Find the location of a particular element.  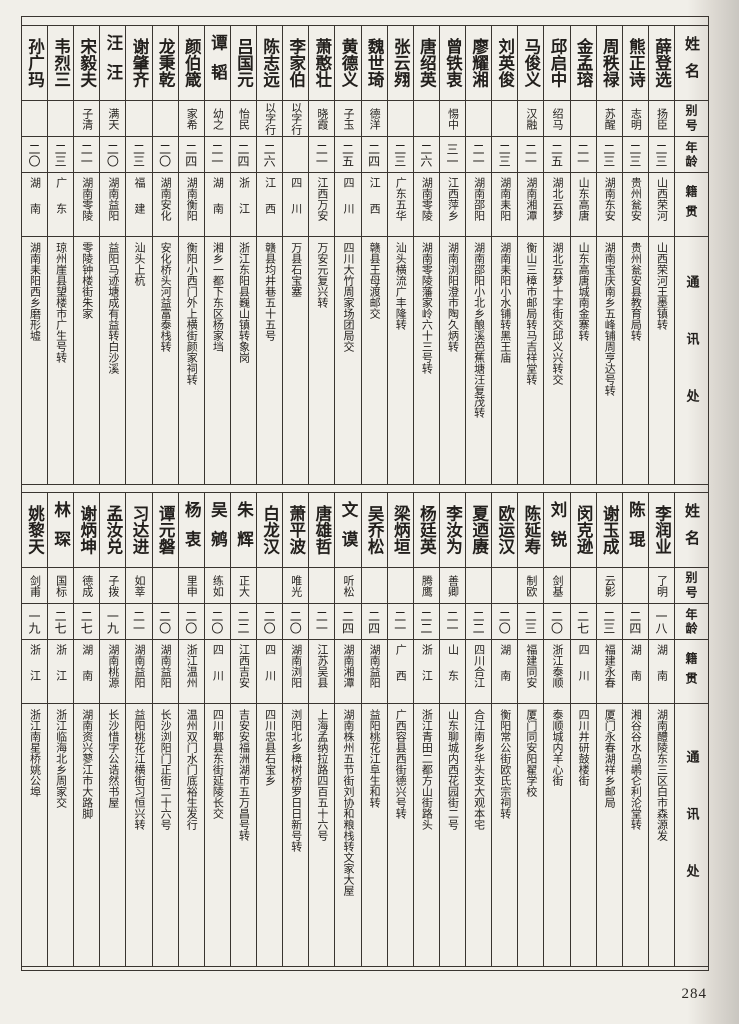

alias-cell-text: 制欧 is located at coordinates (530, 585).